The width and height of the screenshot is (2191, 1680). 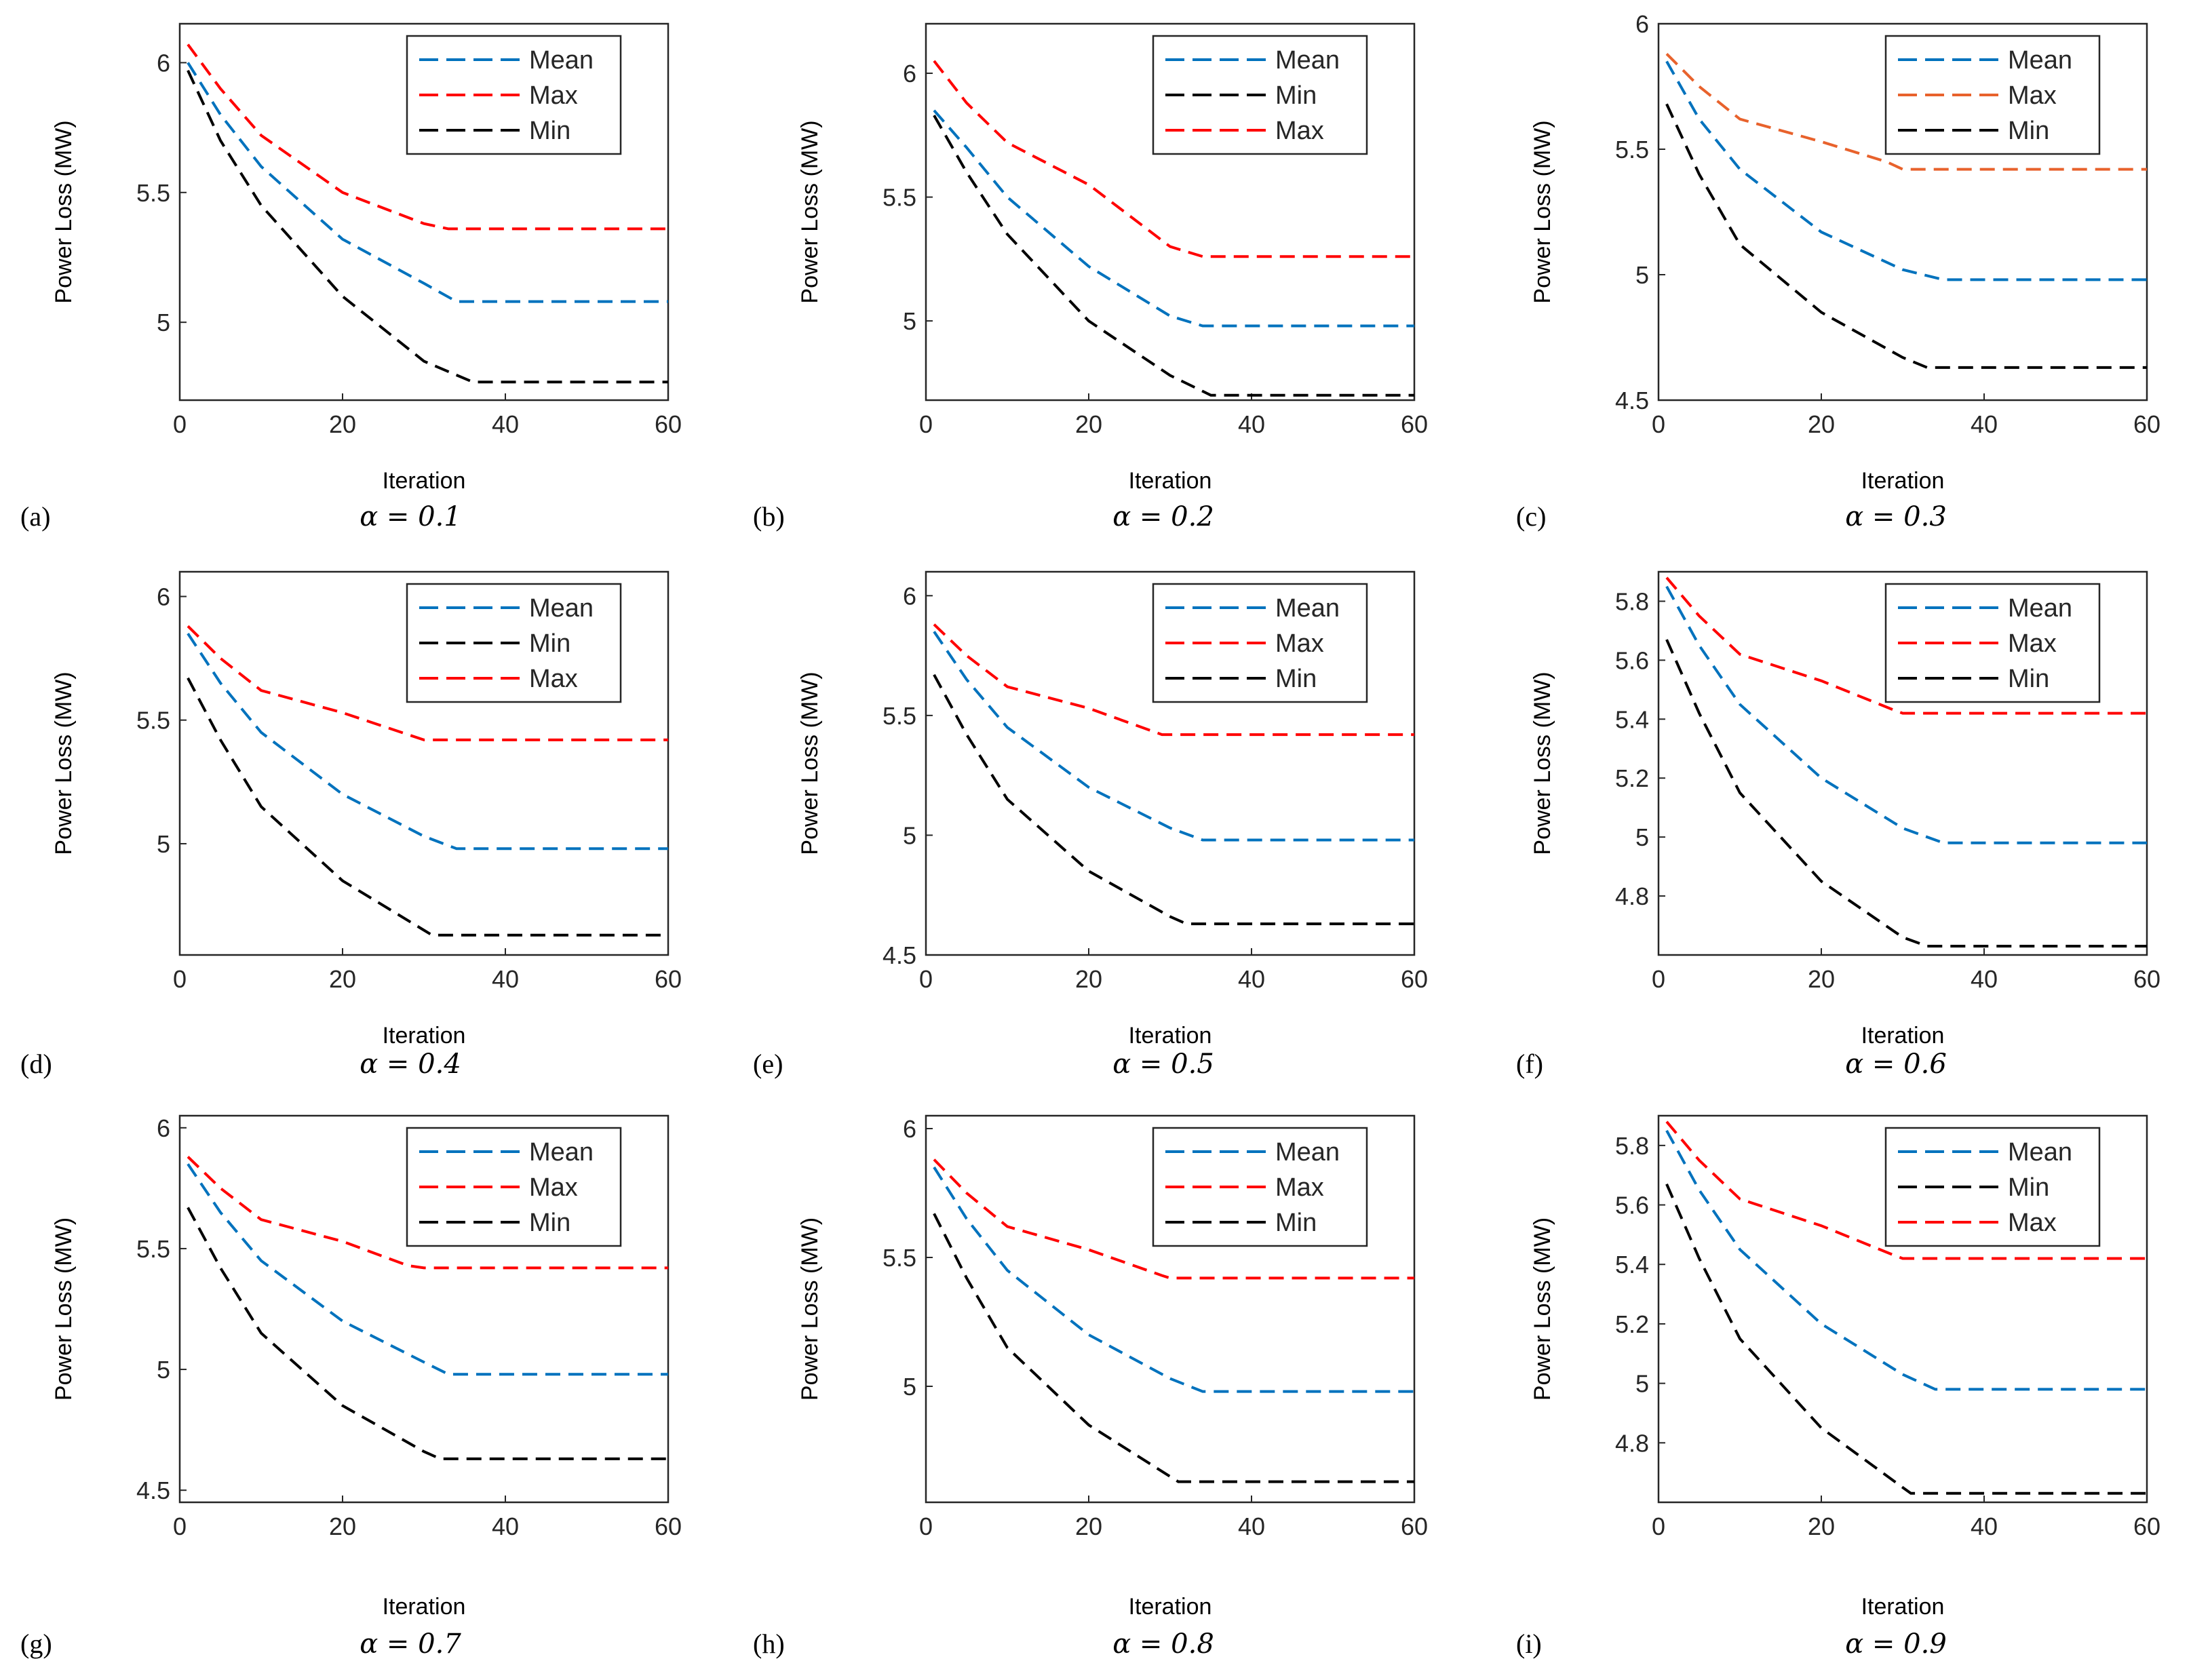 I want to click on alpha-caption: α = 0.9, so click(x=1896, y=1644).